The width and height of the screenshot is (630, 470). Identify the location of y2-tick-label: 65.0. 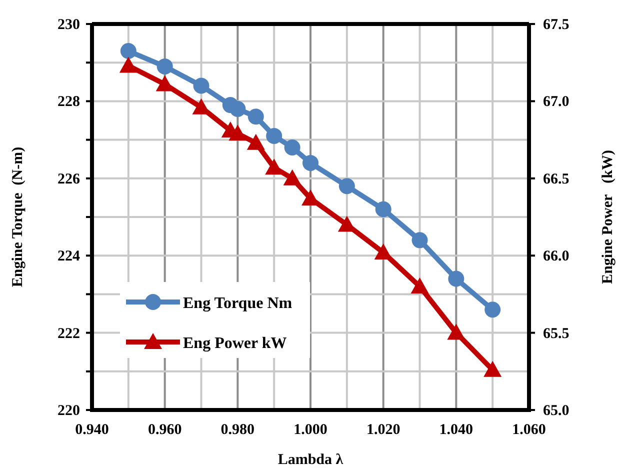
(556, 411).